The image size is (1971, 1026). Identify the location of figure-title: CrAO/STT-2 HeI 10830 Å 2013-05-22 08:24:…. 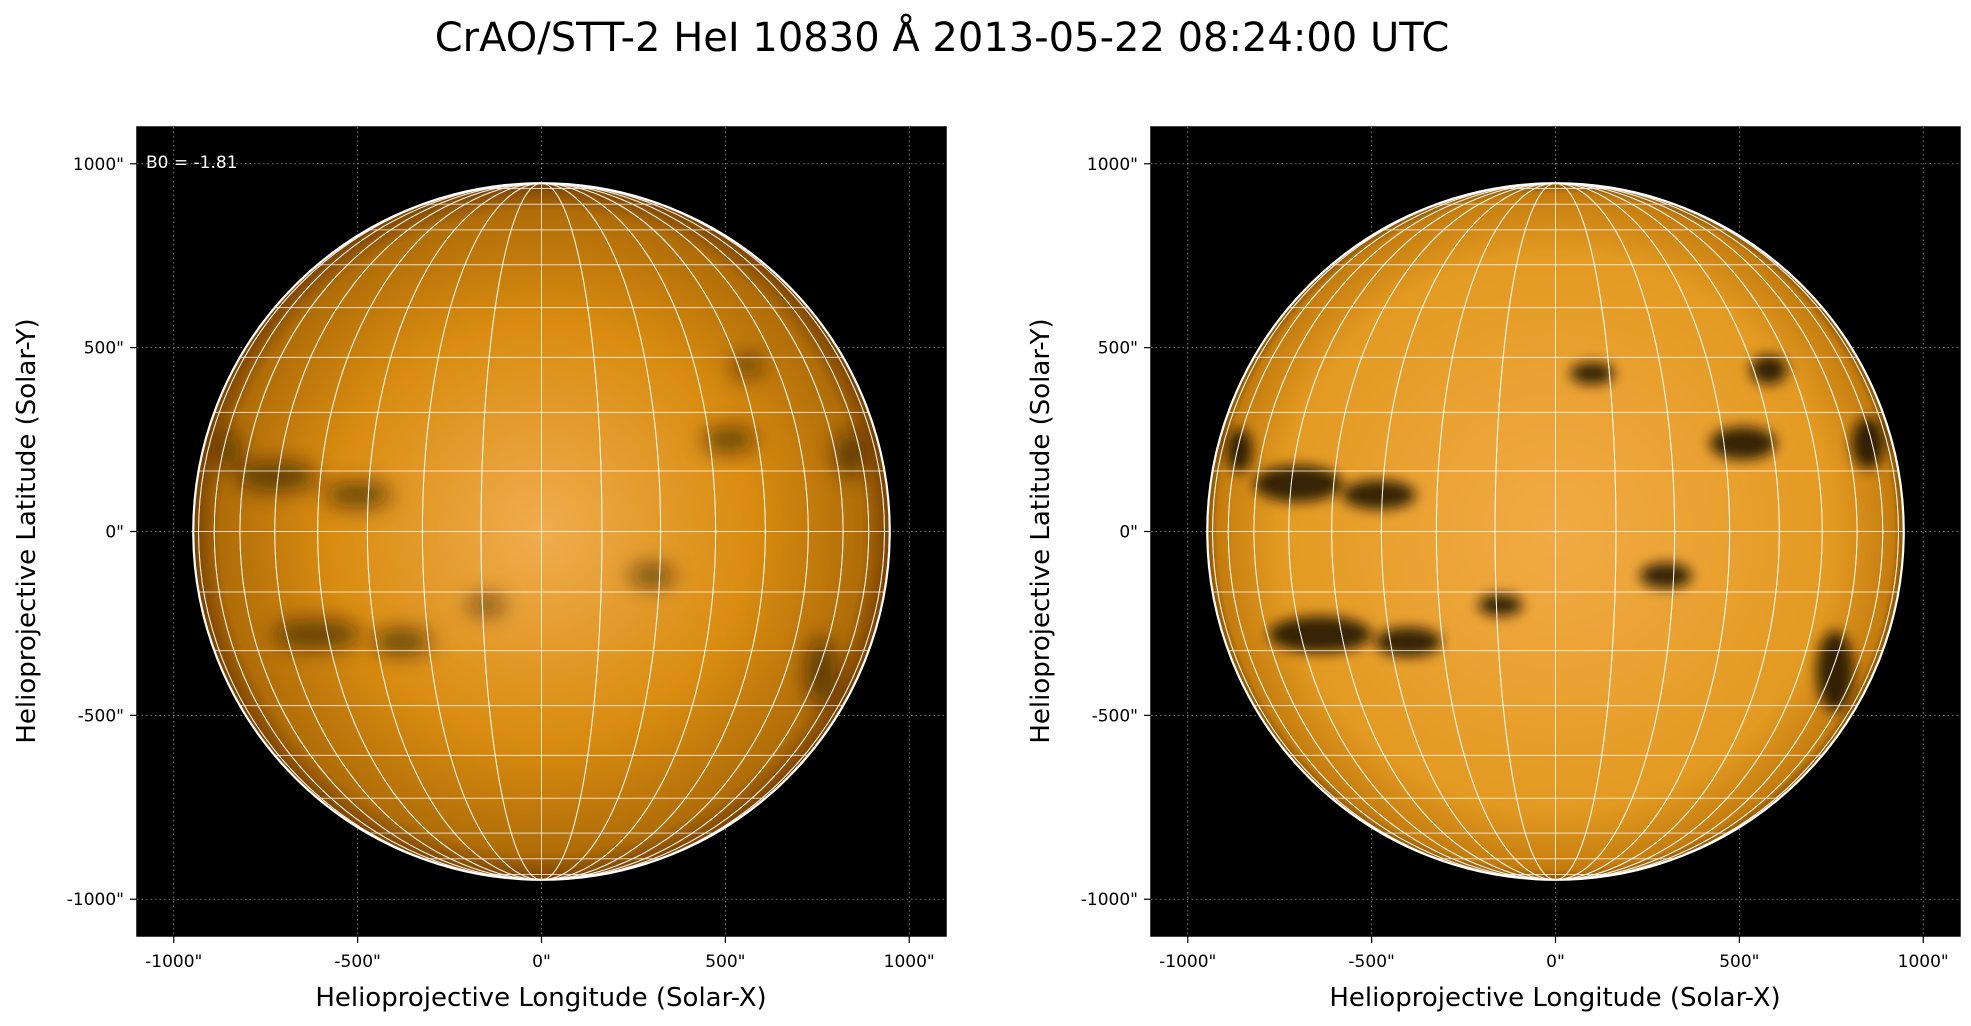
(942, 38).